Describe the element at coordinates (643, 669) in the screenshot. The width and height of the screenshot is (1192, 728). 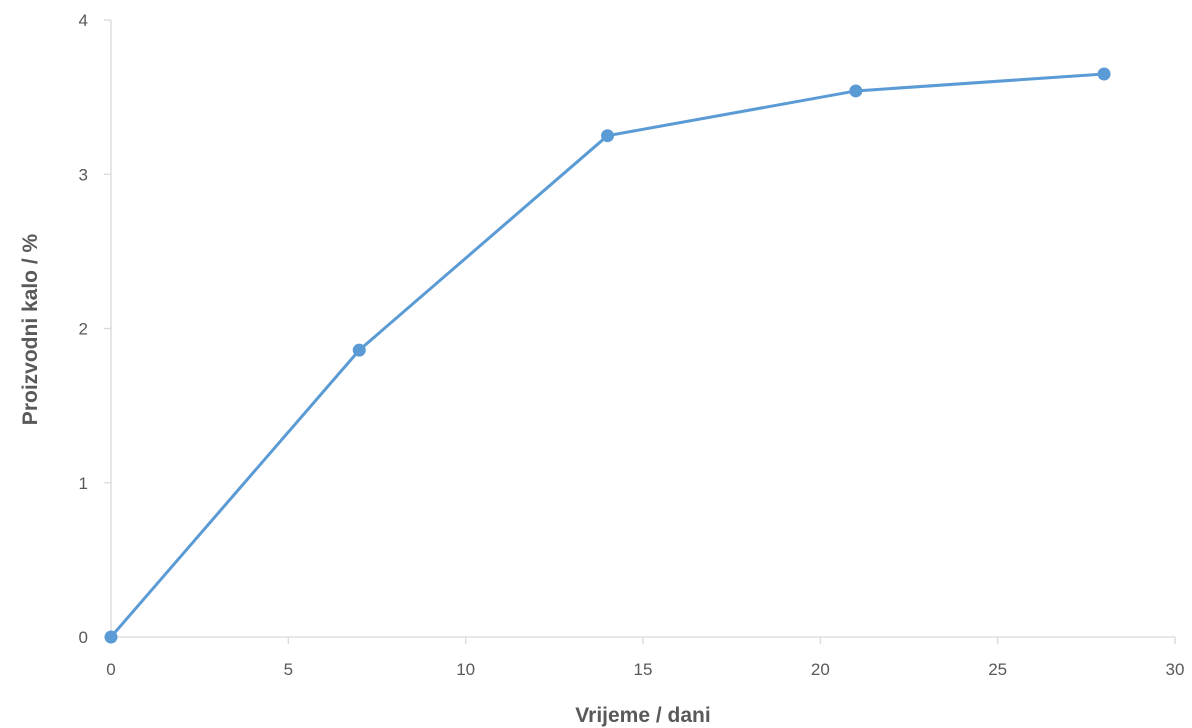
I see `x-tick-label: 15` at that location.